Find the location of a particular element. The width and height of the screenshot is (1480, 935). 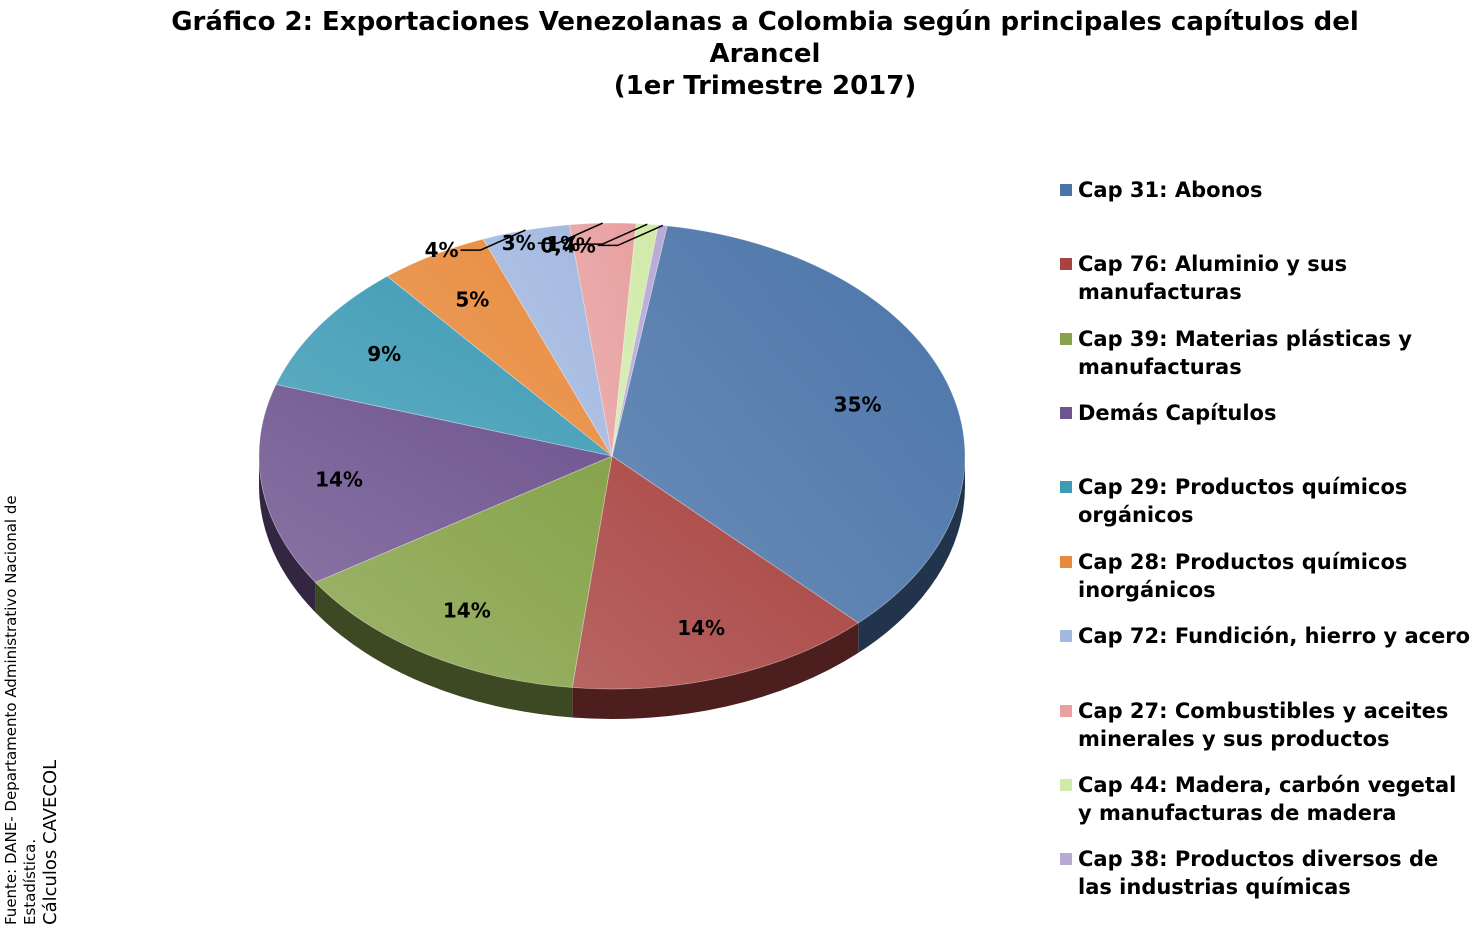

legend-label: Demás Capítulos is located at coordinates (1177, 413).